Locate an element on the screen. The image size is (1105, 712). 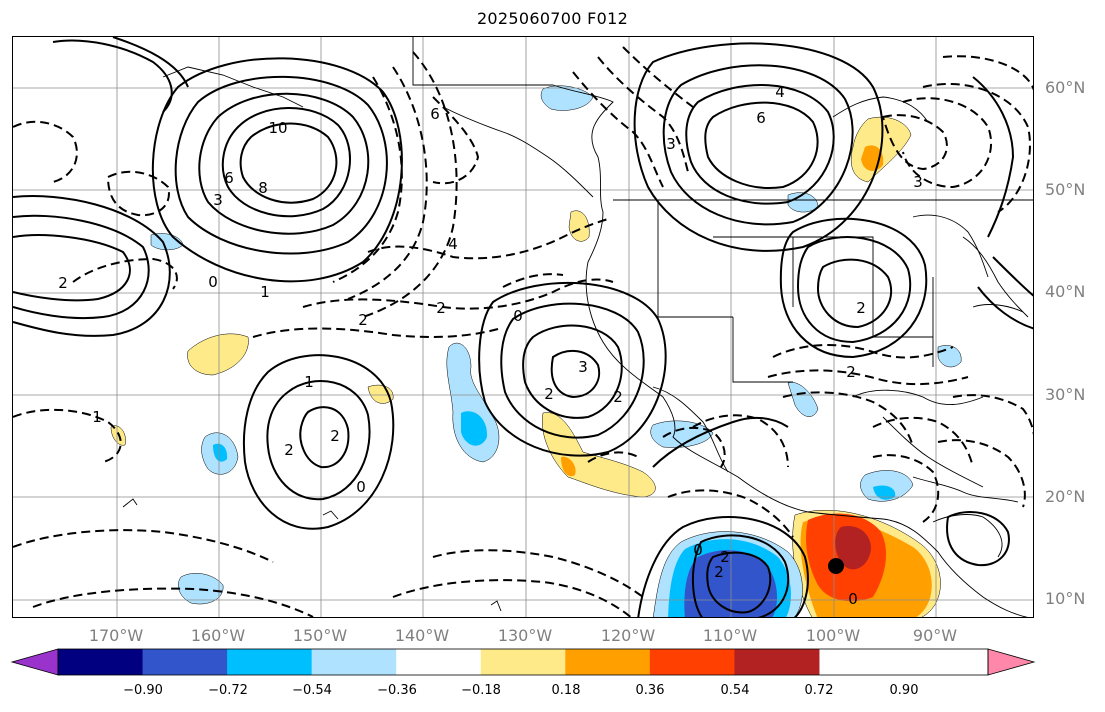
lat-label-50n: 50°N is located at coordinates (1065, 189).